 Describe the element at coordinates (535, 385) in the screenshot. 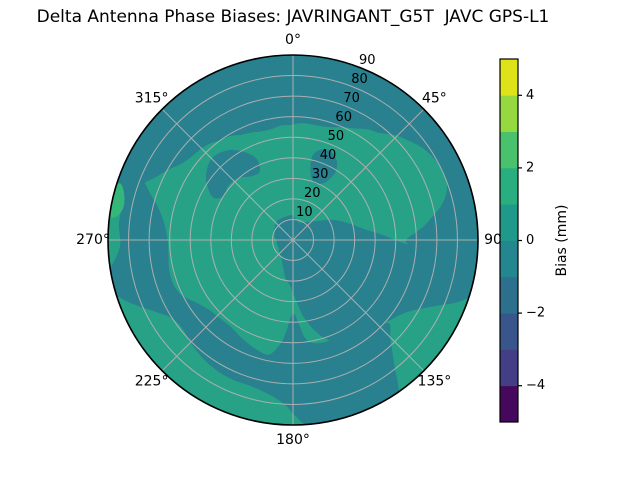

I see `colorbar-tick-label--4: −4` at that location.